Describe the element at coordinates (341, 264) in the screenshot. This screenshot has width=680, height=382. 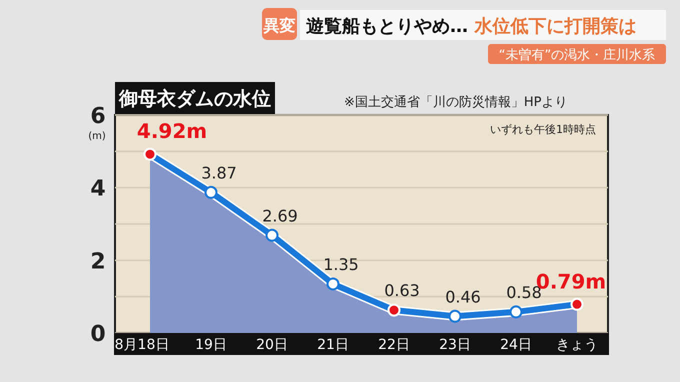
I see `data-label: 1.35` at that location.